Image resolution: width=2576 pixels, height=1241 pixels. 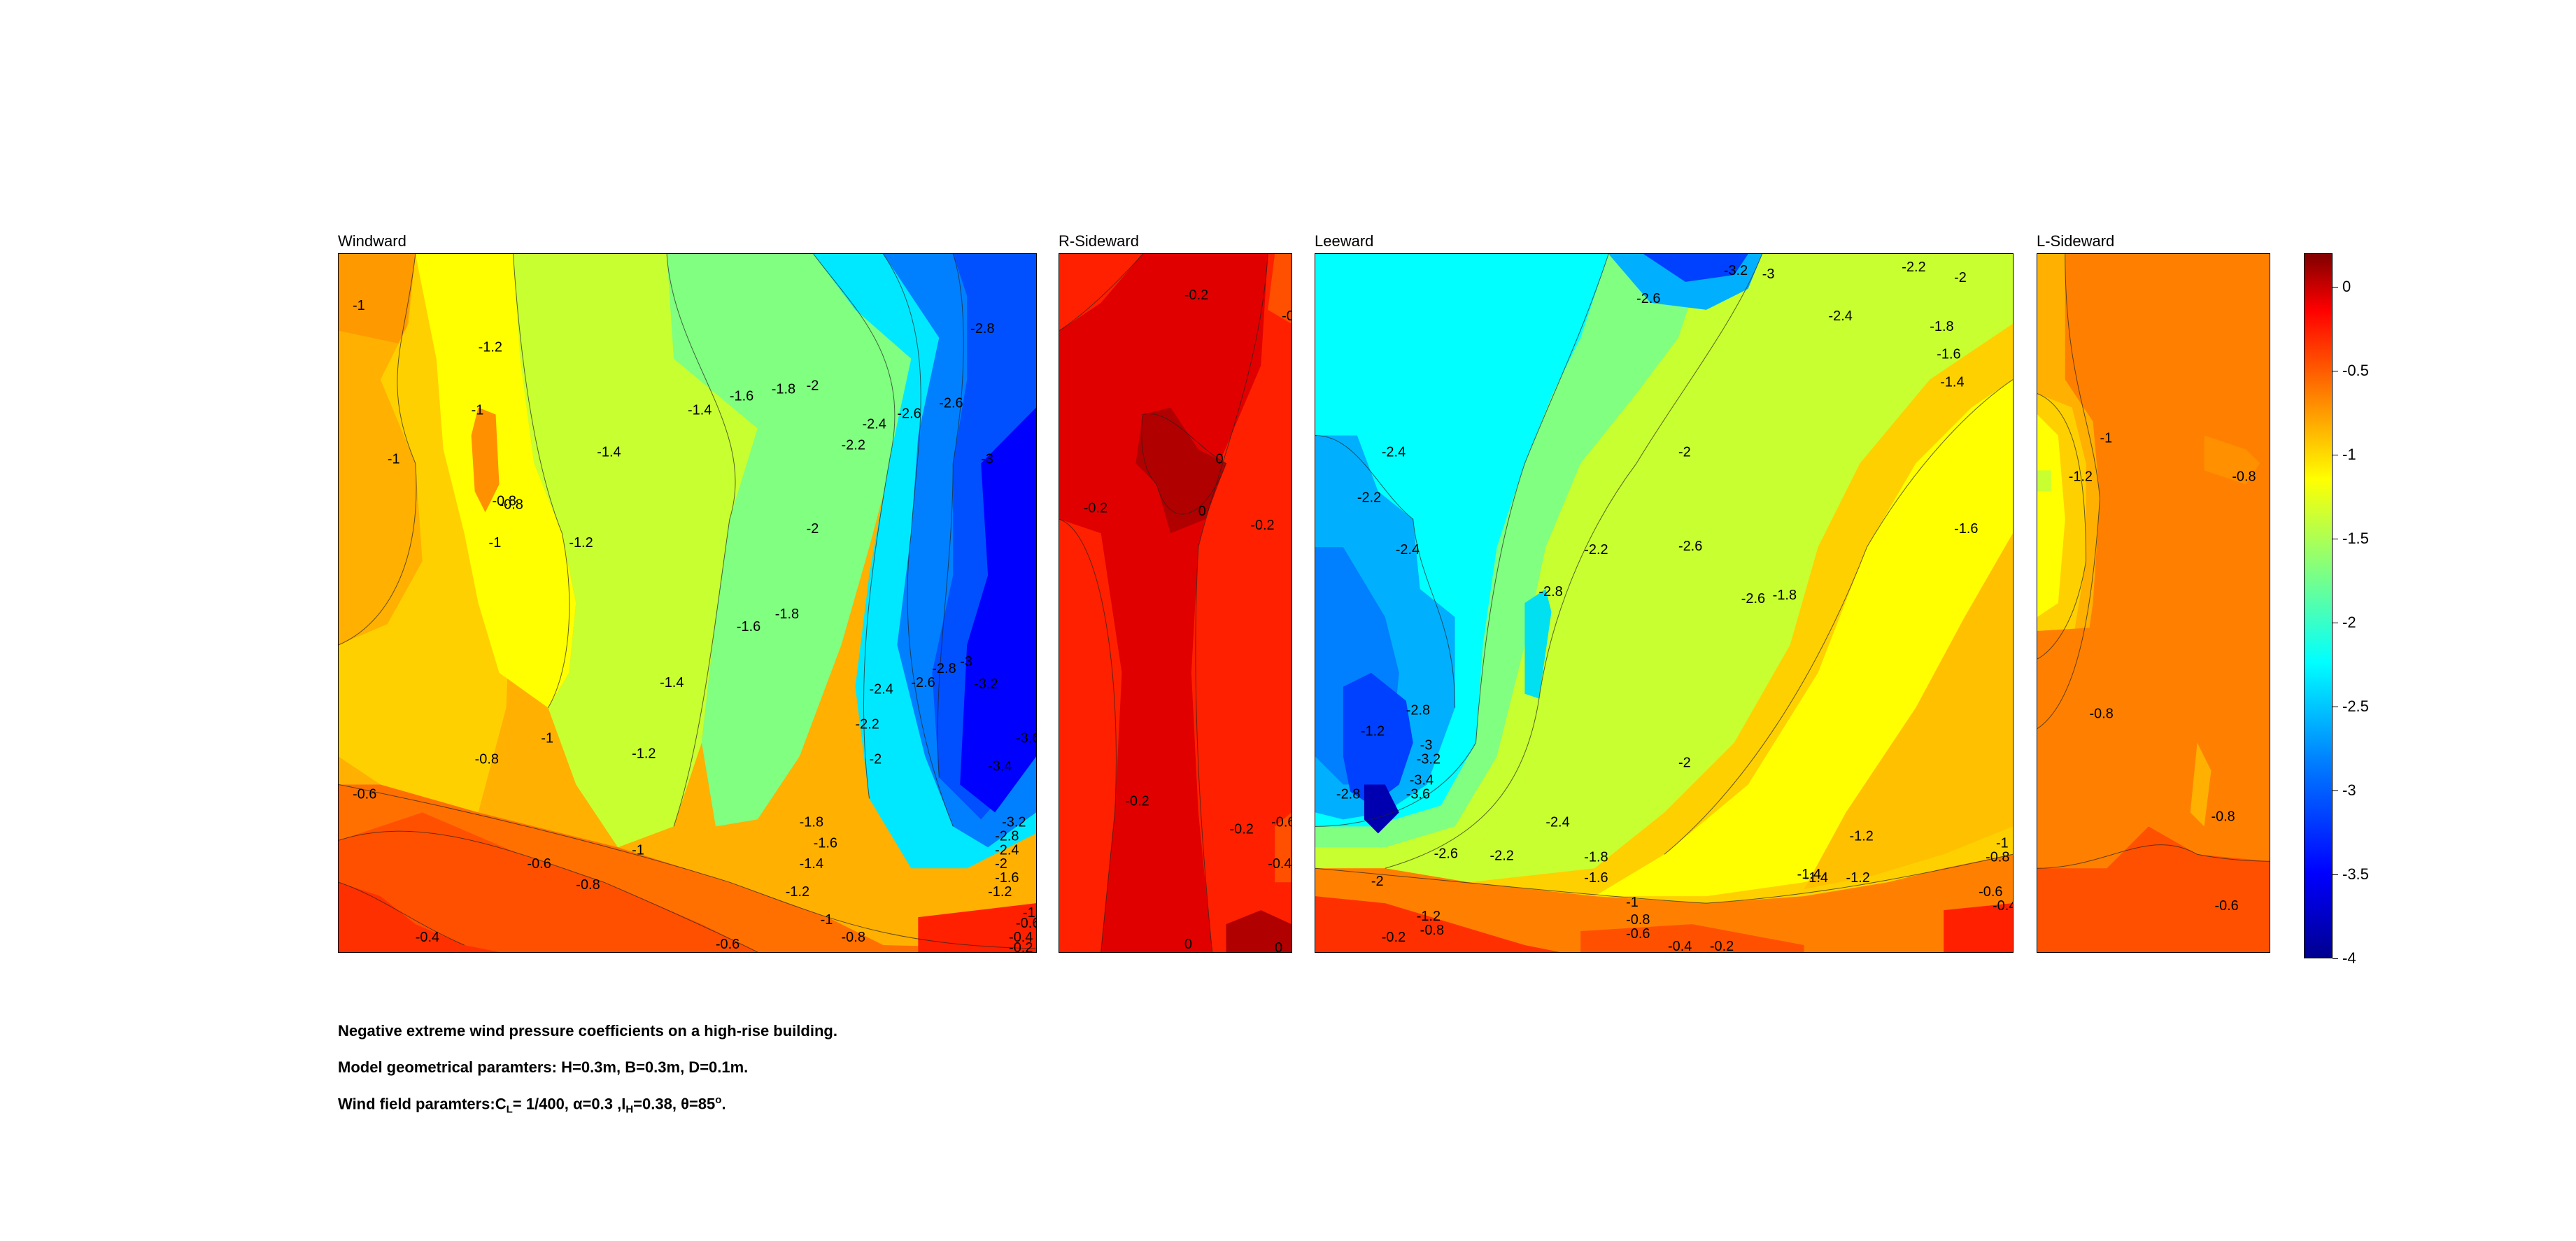 What do you see at coordinates (2349, 790) in the screenshot?
I see `colorbar-tick-label: -3` at bounding box center [2349, 790].